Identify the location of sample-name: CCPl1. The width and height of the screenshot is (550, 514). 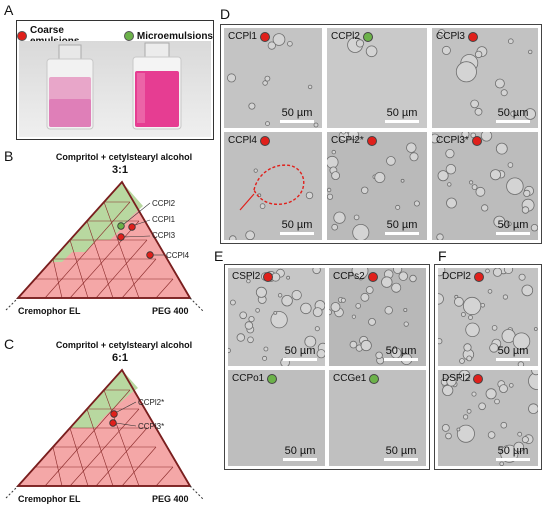
(242, 36).